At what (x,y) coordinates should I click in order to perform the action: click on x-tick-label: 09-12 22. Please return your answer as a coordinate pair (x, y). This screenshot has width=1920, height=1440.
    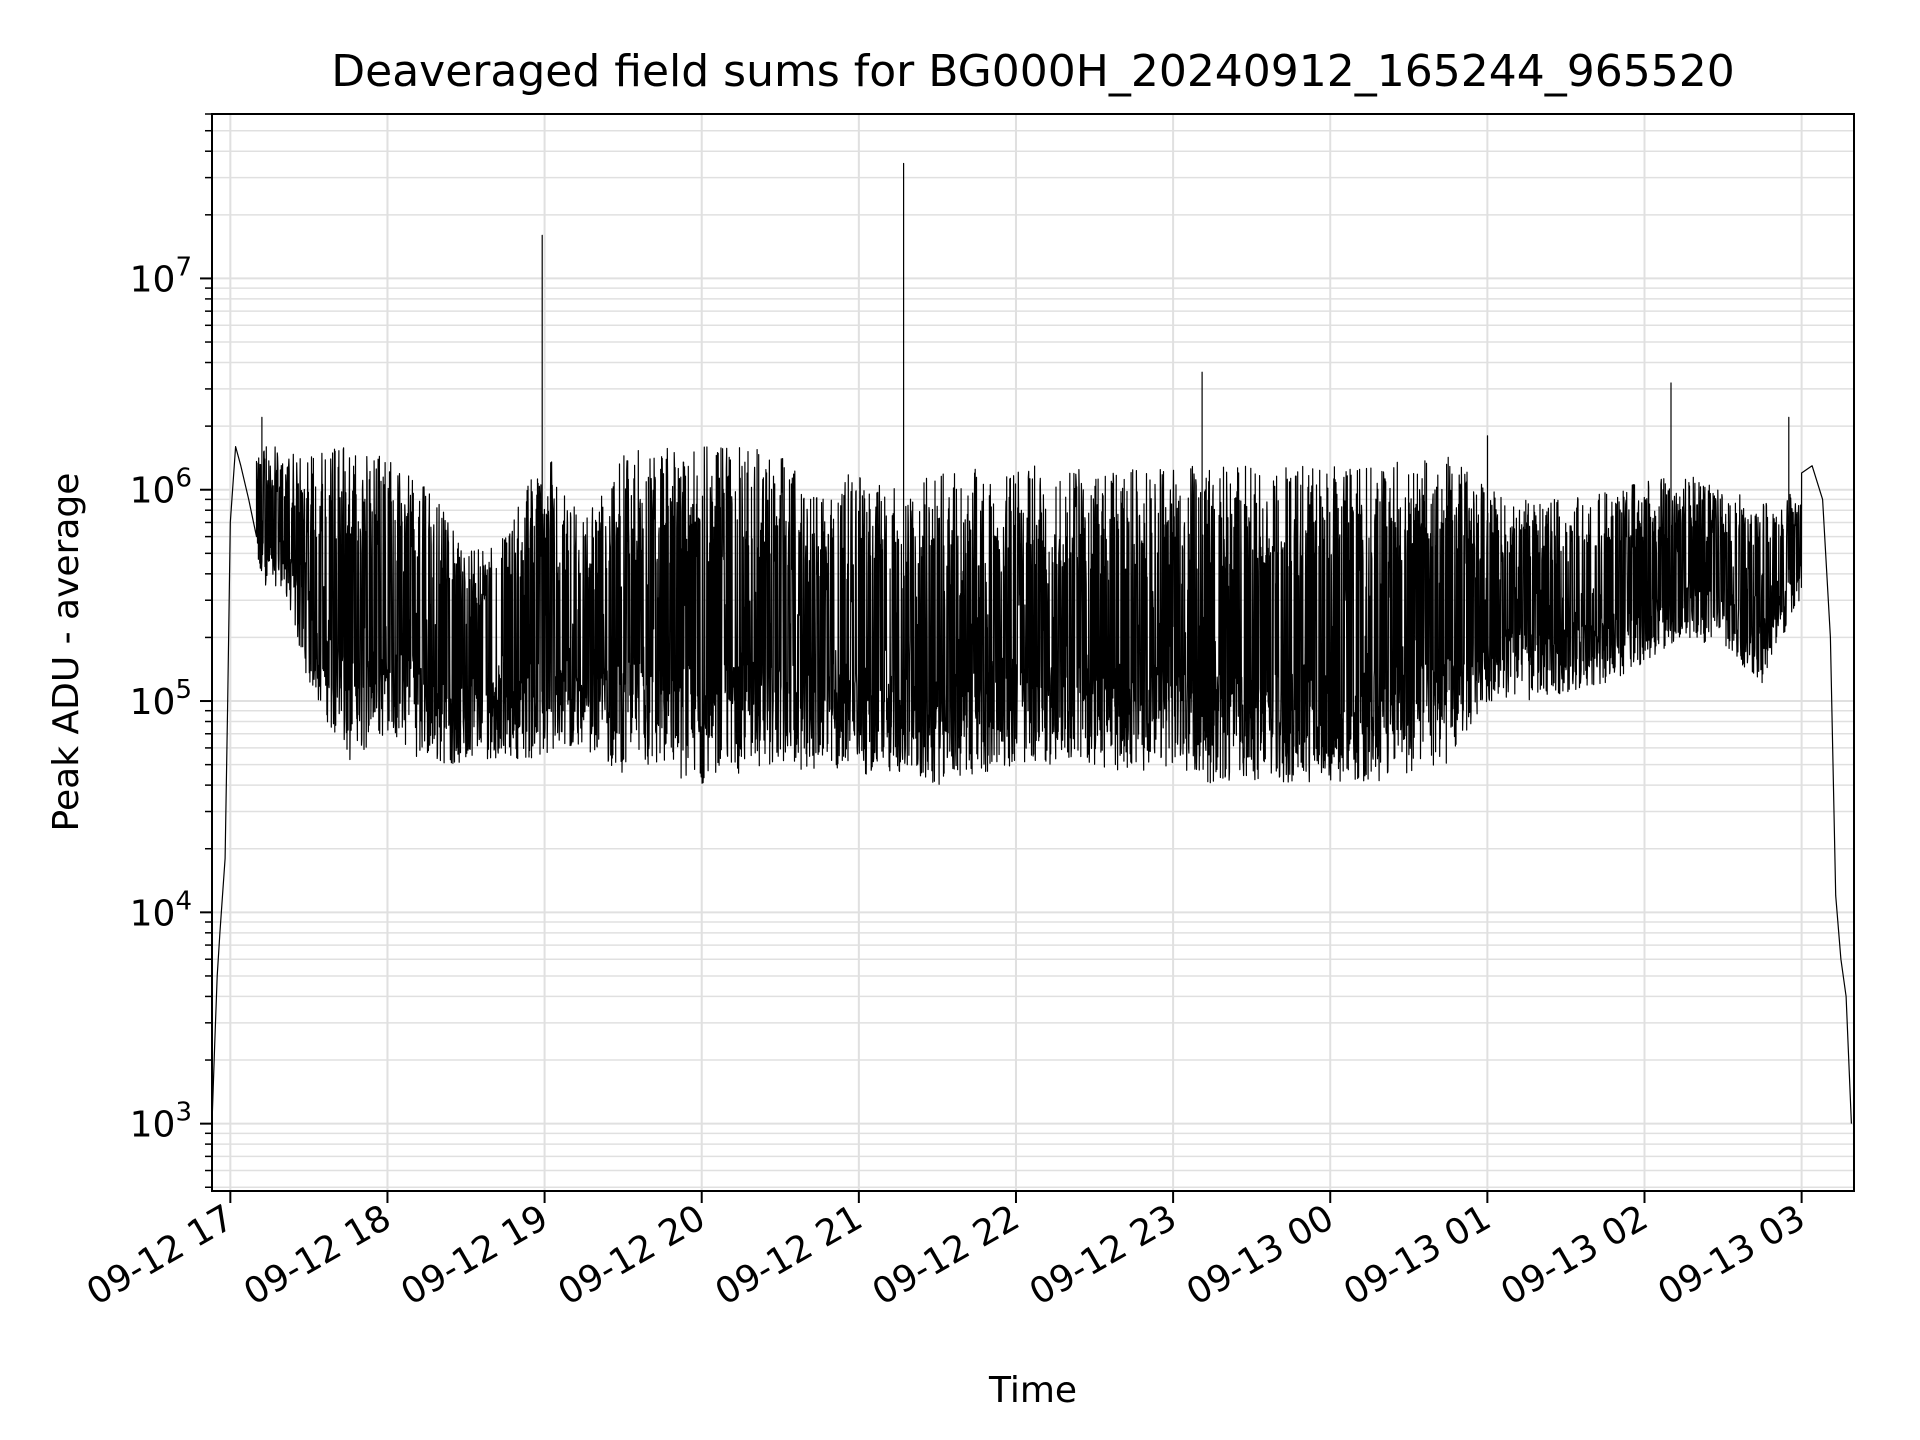
    Looking at the image, I should click on (946, 1255).